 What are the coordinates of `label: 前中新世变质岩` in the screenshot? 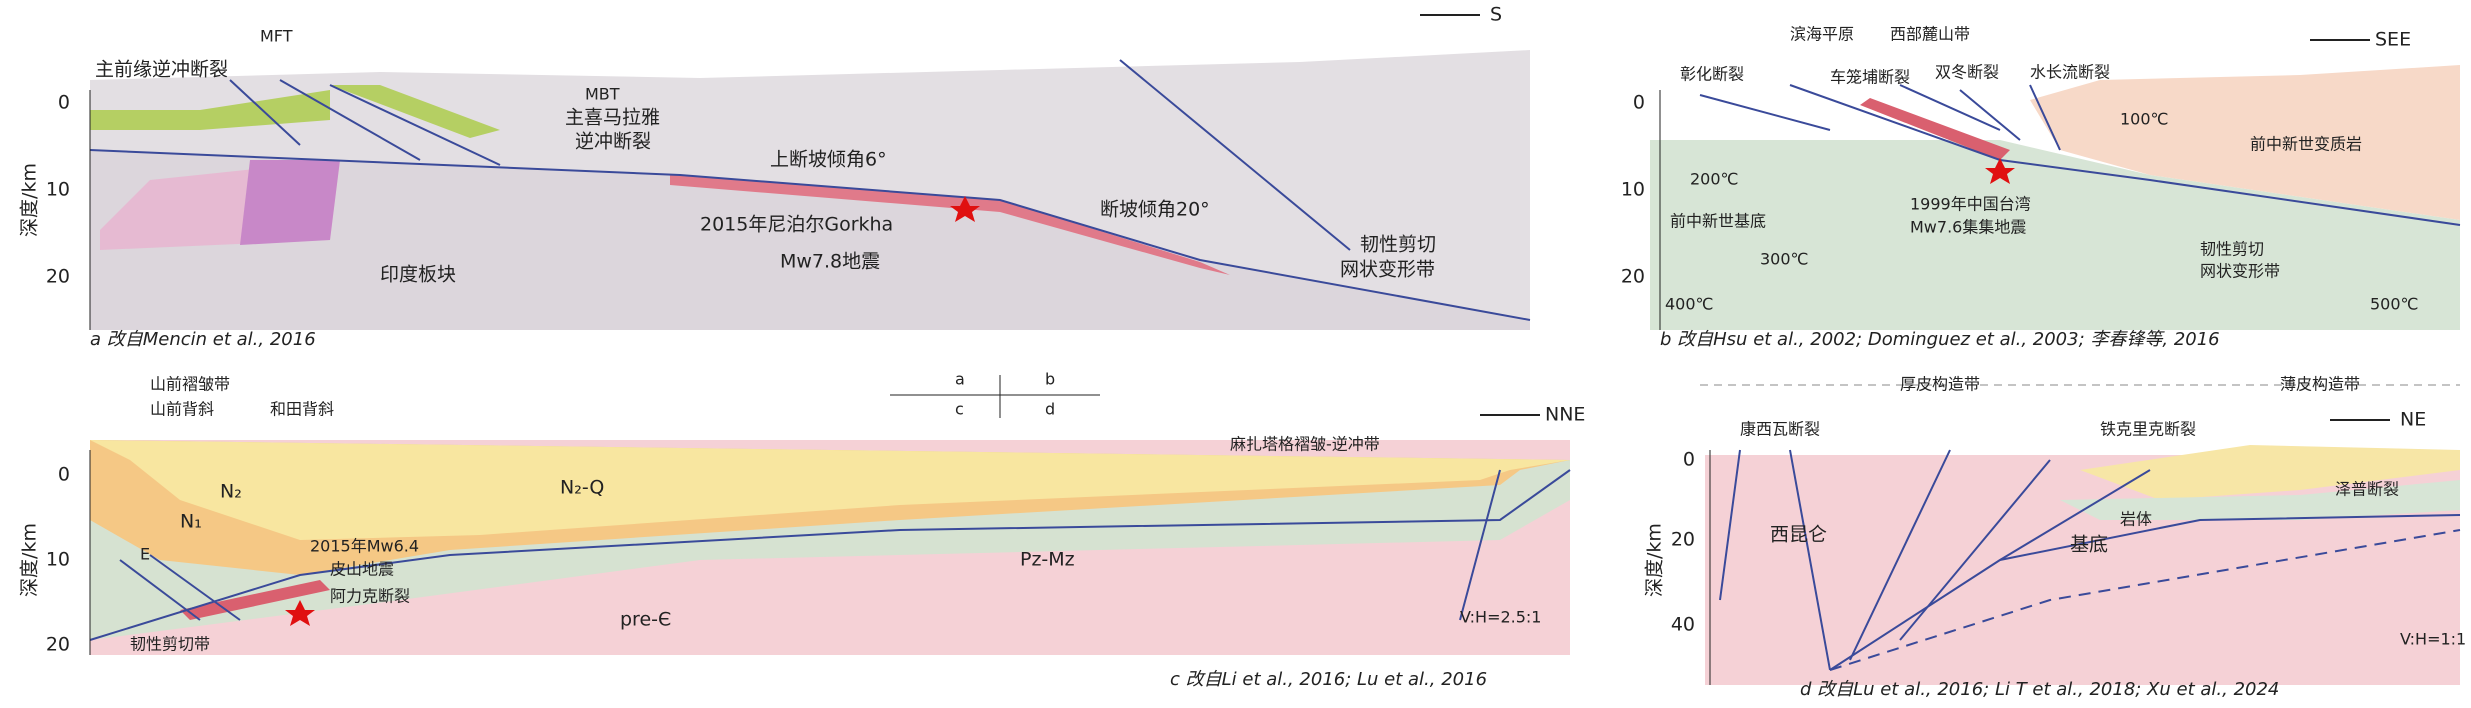 It's located at (2306, 144).